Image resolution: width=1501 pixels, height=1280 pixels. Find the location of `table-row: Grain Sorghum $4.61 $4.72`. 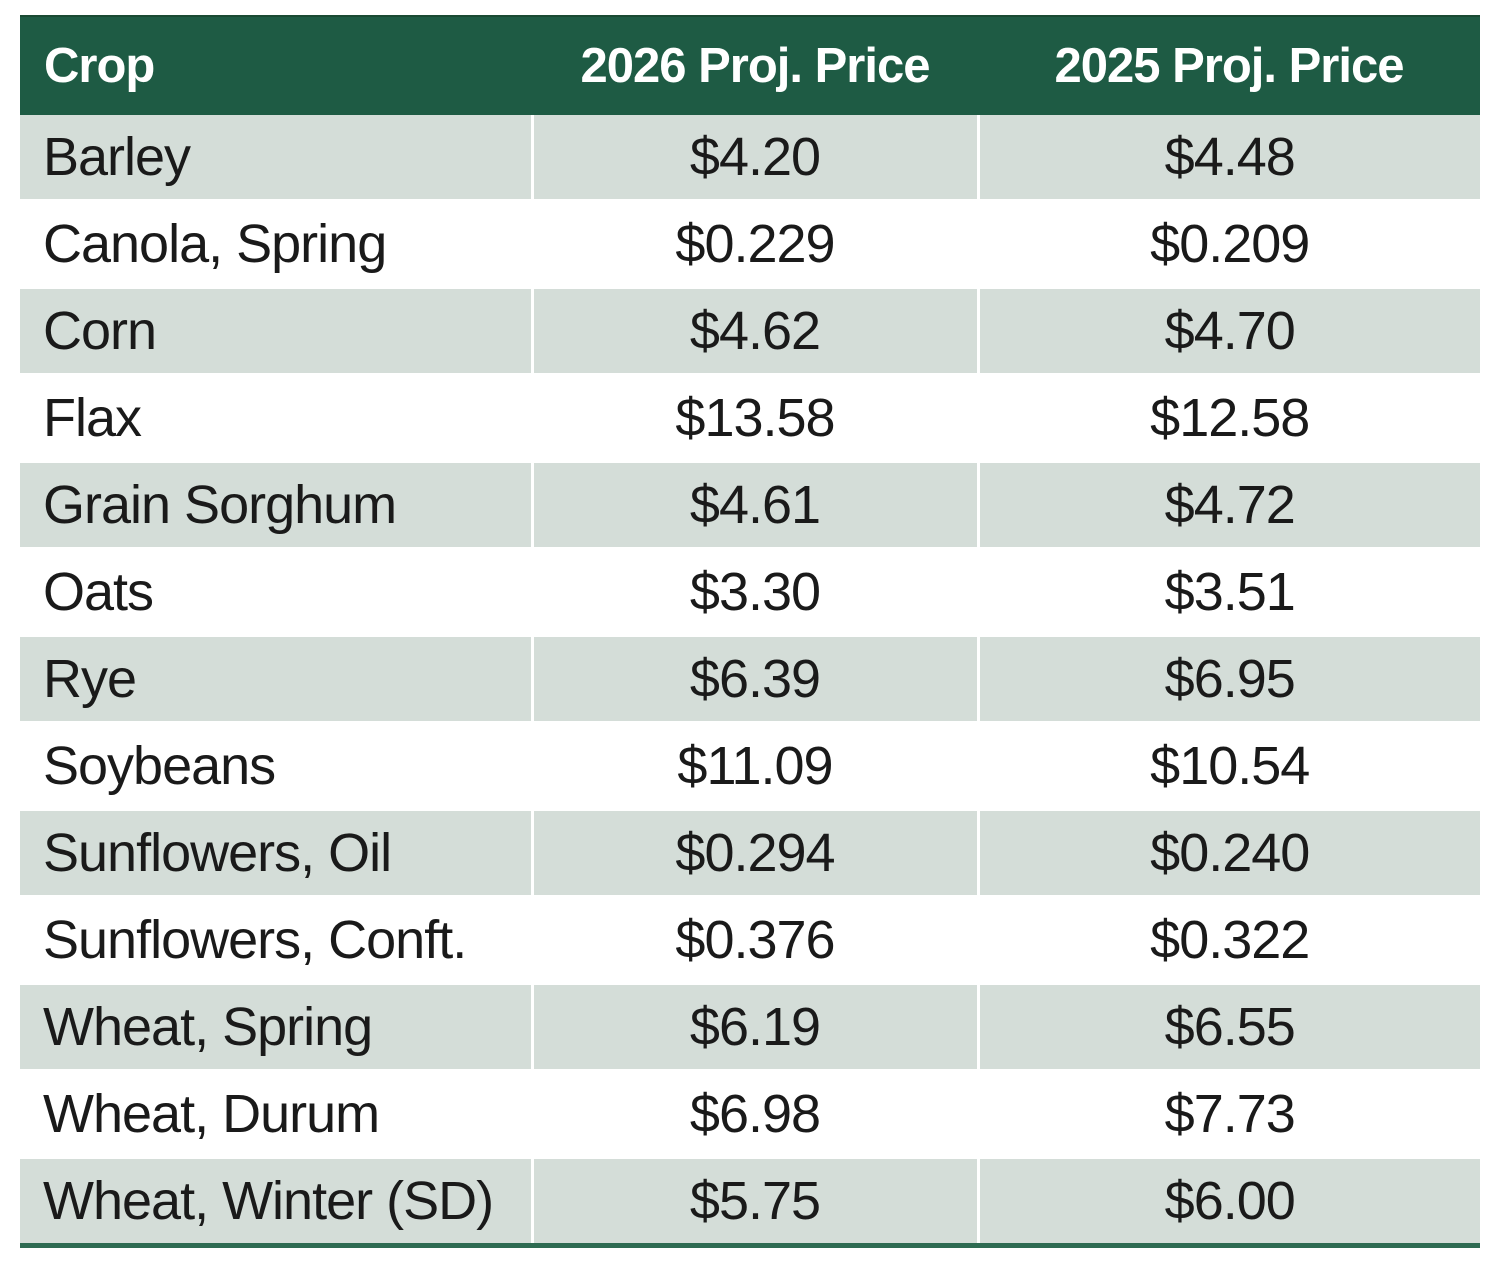

table-row: Grain Sorghum $4.61 $4.72 is located at coordinates (750, 504).